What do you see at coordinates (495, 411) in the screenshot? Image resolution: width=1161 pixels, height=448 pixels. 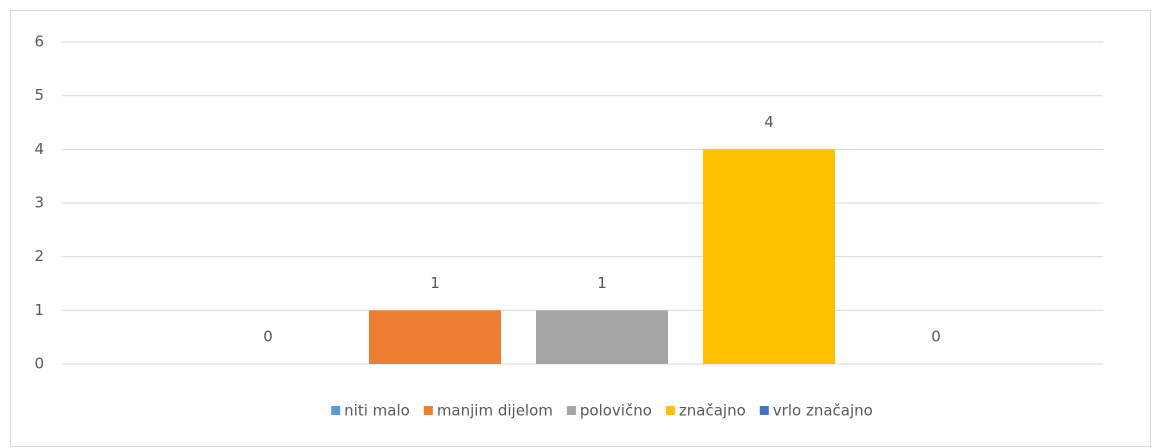 I see `legend-label: manjim dijelom` at bounding box center [495, 411].